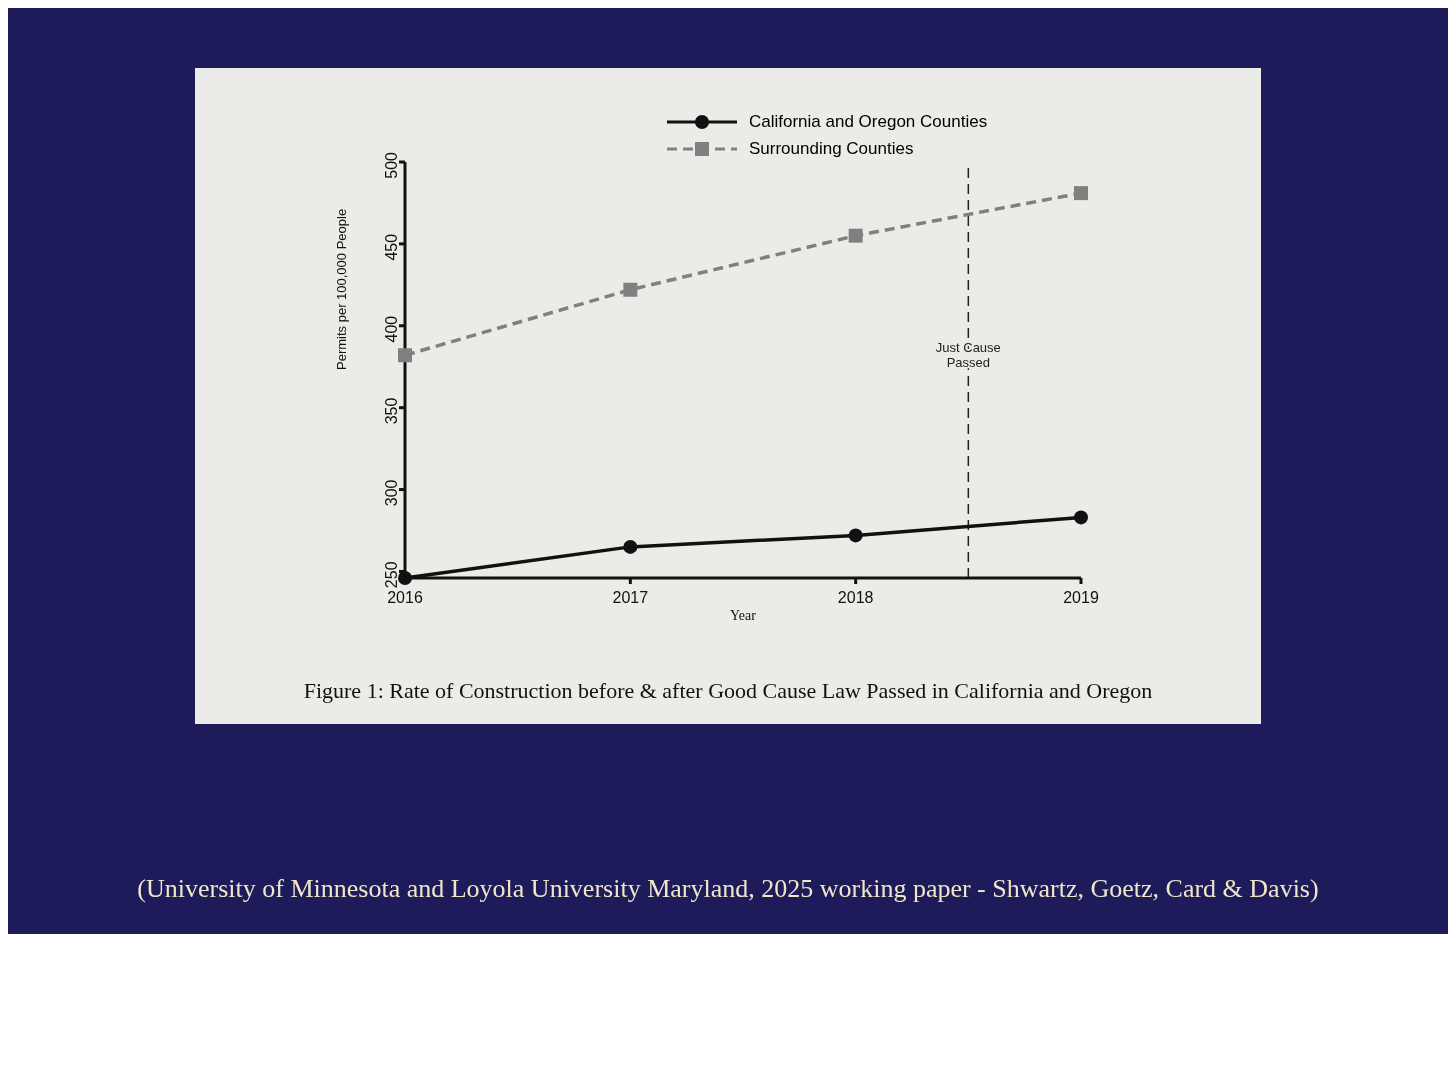 This screenshot has width=1456, height=1092. What do you see at coordinates (391, 329) in the screenshot?
I see `y-tick-label: 400` at bounding box center [391, 329].